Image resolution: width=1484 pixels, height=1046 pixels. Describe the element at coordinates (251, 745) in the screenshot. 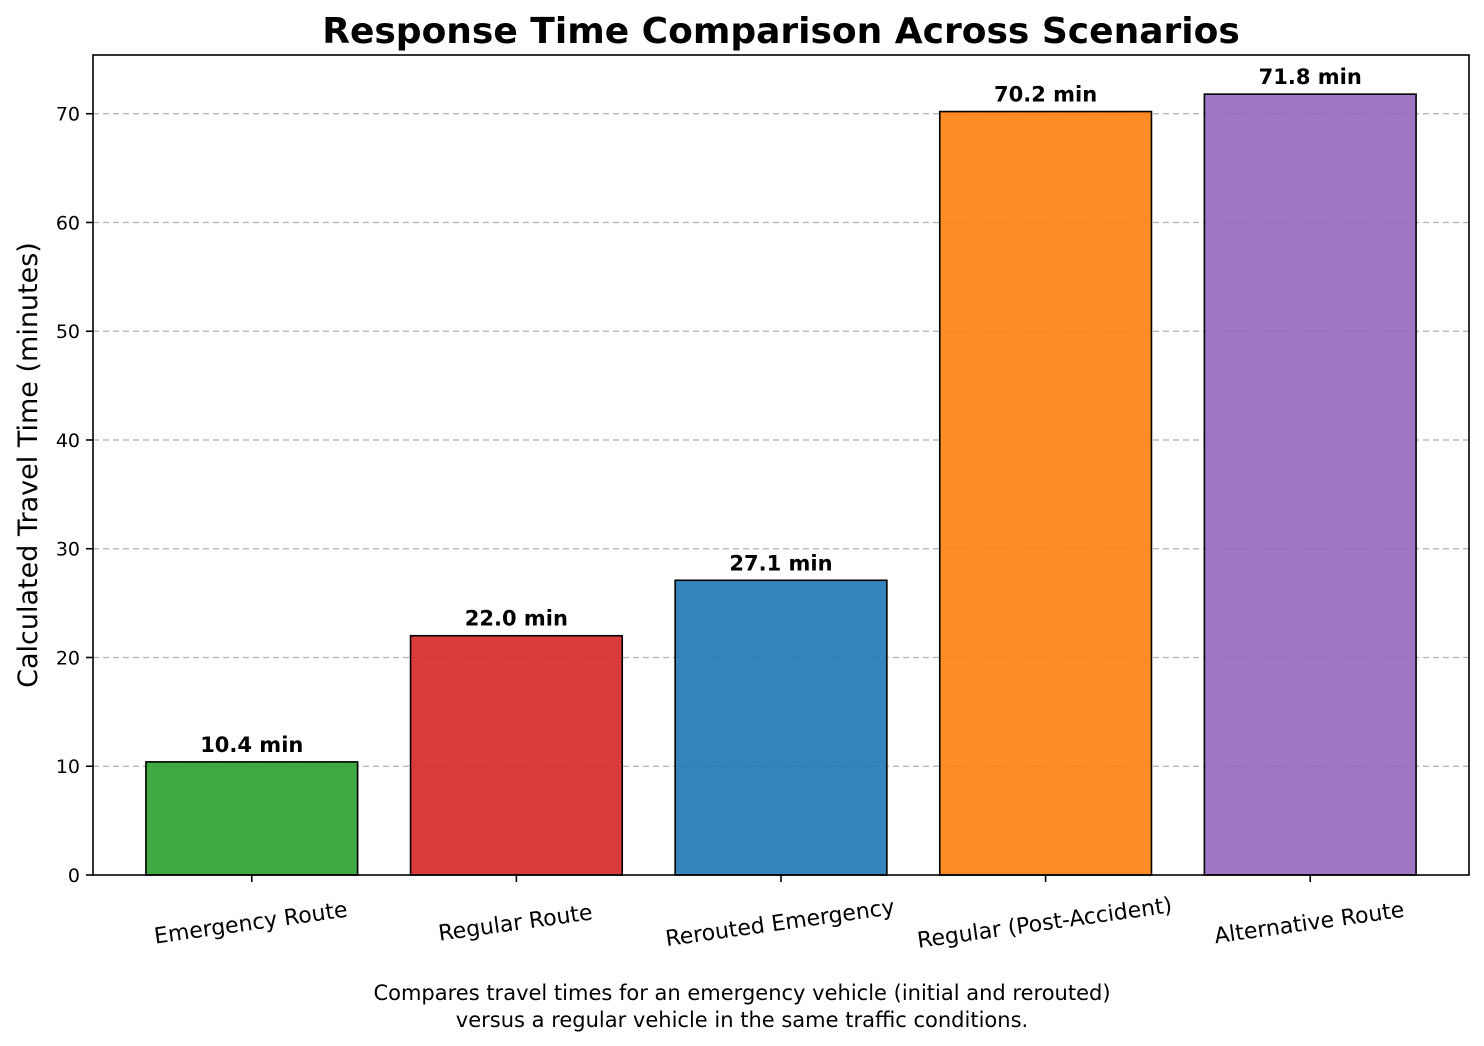

I see `data-label: 10.4 min` at that location.